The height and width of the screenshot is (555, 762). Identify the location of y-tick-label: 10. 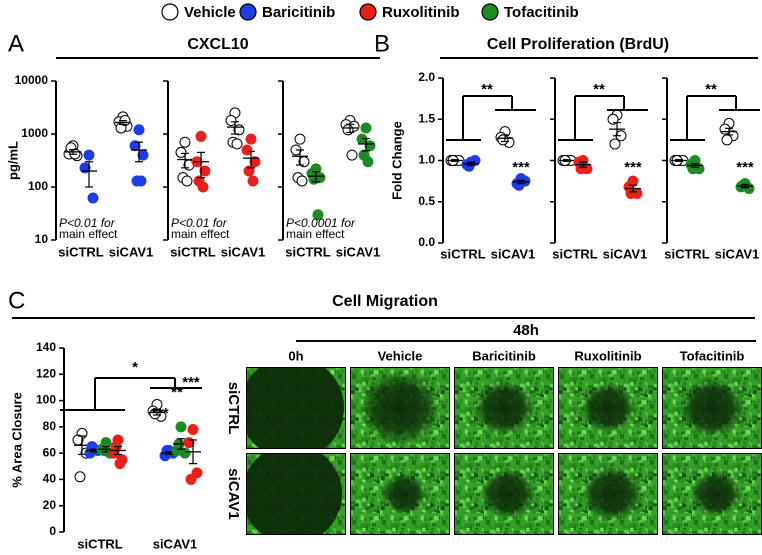
(42, 239).